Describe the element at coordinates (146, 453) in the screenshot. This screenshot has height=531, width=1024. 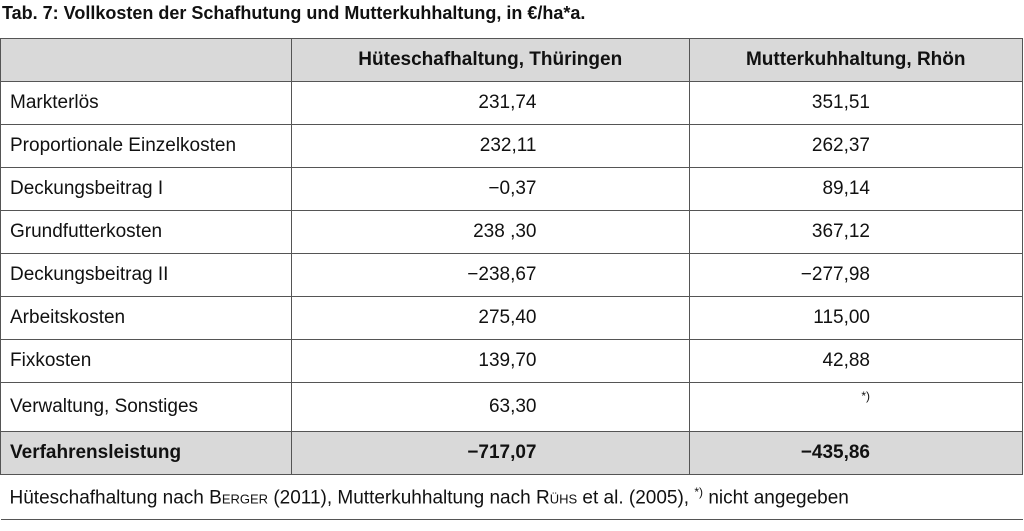
I see `row-label: Verfahrensleistung` at that location.